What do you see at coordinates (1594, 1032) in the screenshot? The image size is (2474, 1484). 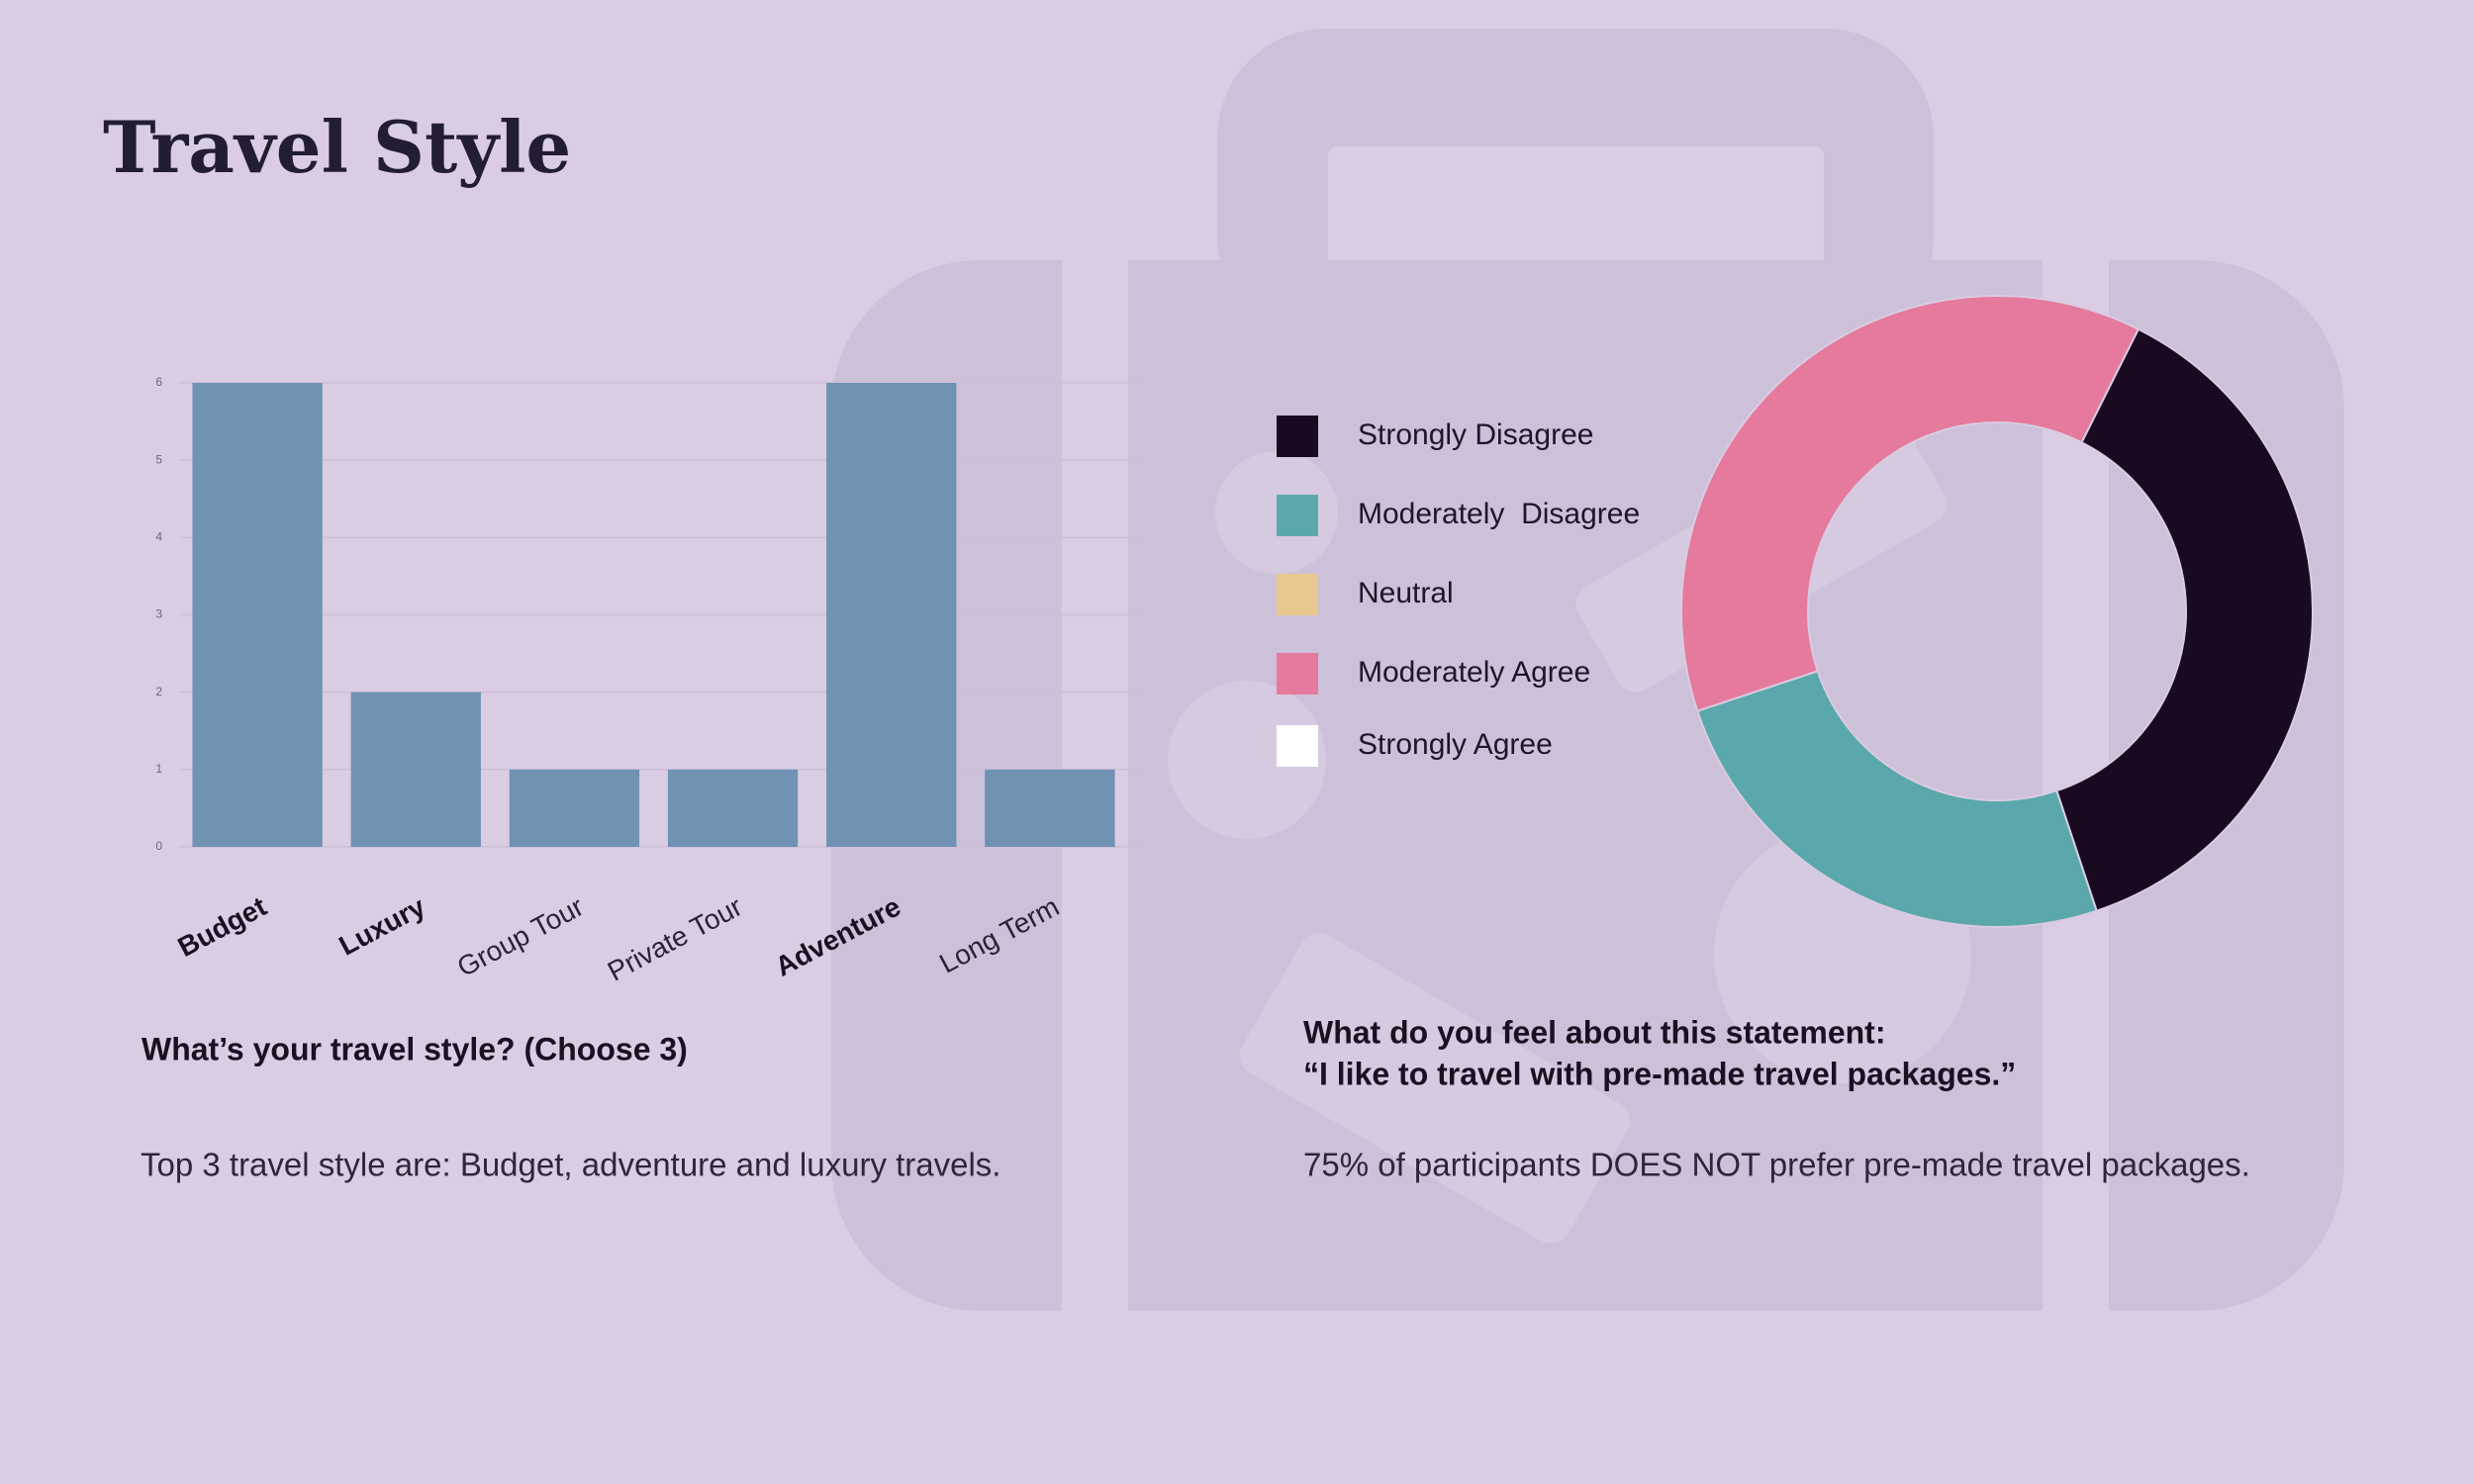 I see `question: What do you feel about this statement:` at bounding box center [1594, 1032].